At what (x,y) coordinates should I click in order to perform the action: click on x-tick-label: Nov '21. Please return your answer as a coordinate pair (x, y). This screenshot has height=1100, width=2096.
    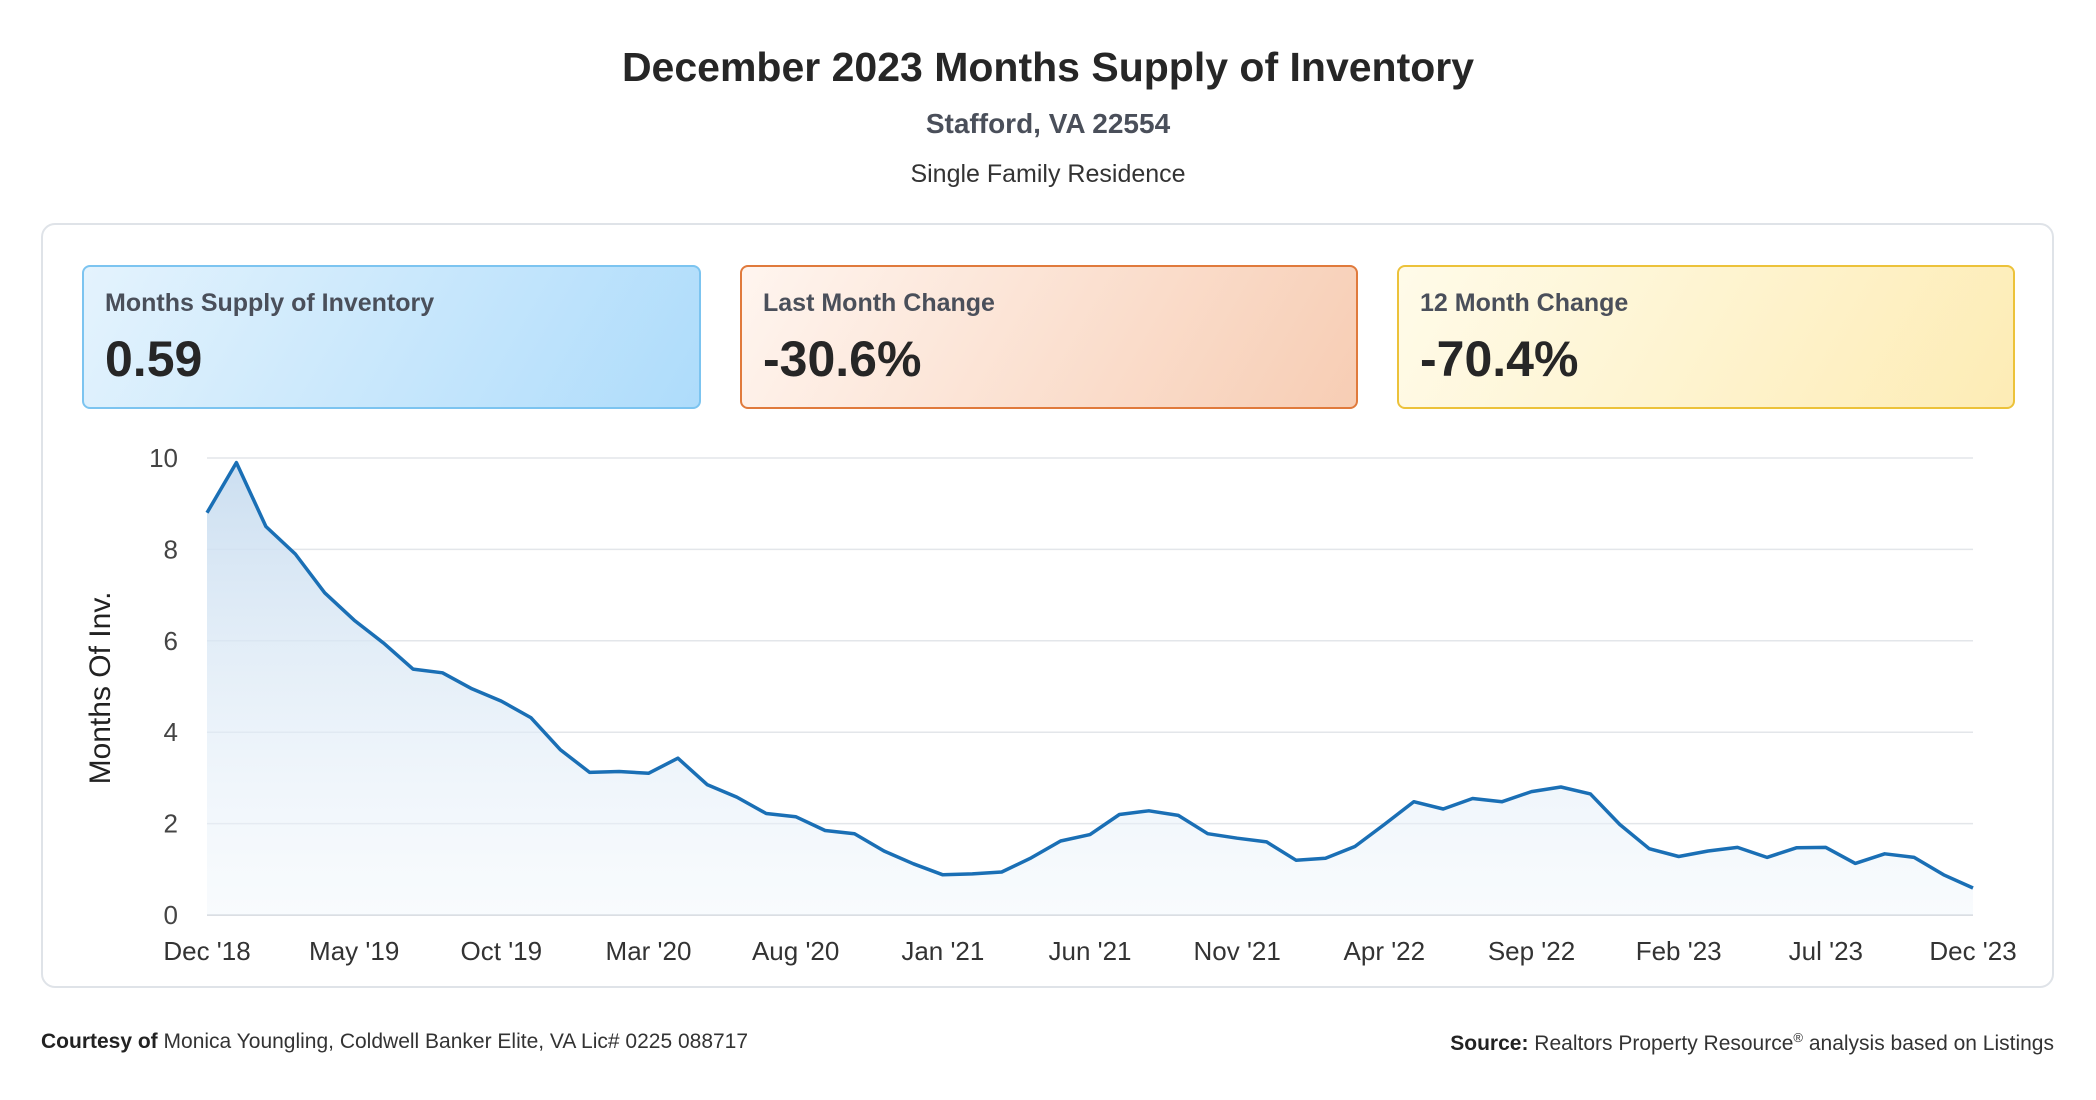
    Looking at the image, I should click on (1236, 951).